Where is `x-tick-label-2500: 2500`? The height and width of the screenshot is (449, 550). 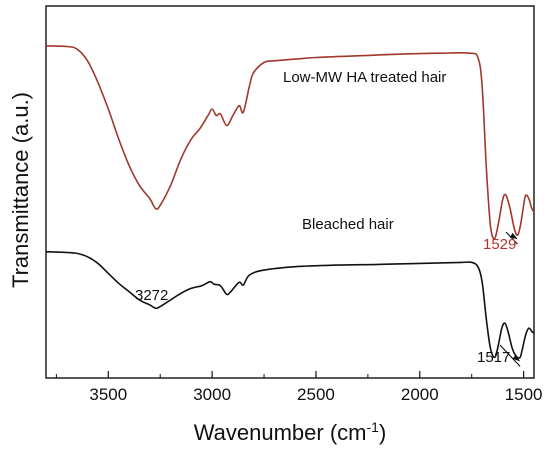
x-tick-label-2500: 2500 is located at coordinates (316, 394).